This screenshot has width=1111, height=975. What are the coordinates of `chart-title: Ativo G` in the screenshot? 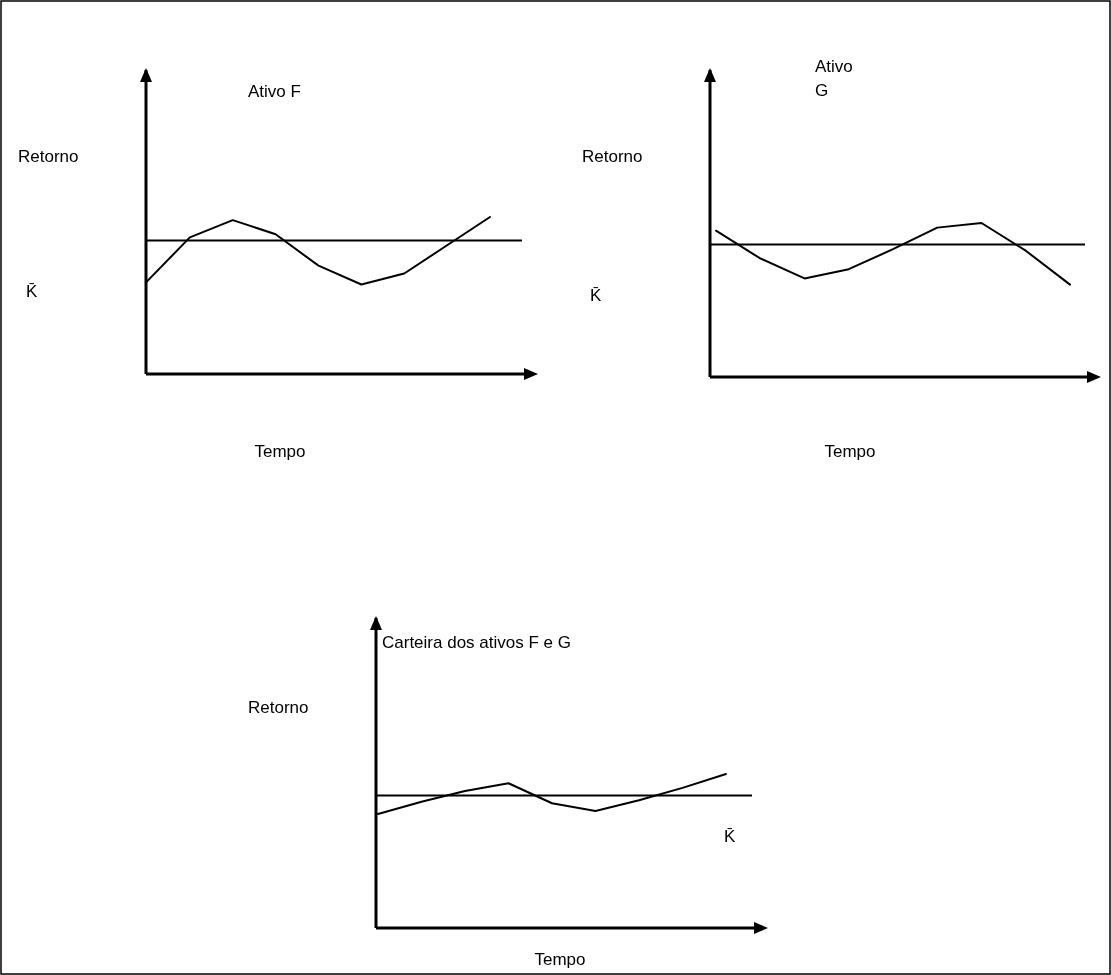 It's located at (834, 78).